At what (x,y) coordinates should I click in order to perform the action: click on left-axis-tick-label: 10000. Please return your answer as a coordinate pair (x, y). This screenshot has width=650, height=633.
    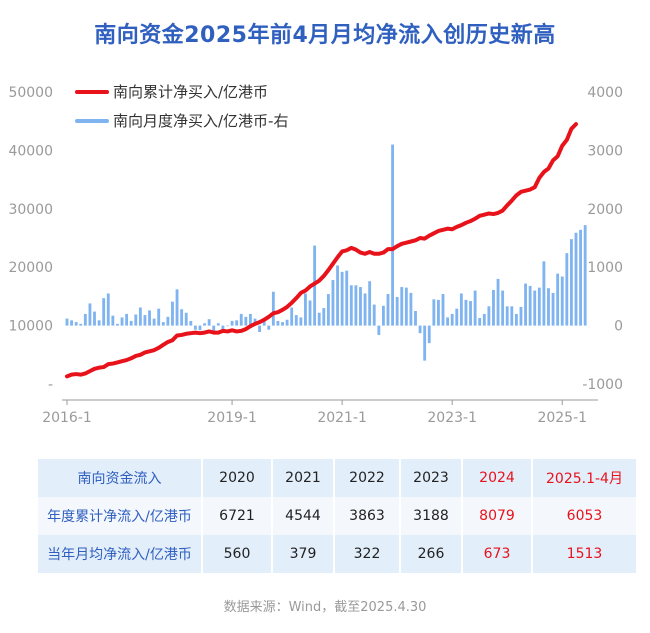
    Looking at the image, I should click on (30, 327).